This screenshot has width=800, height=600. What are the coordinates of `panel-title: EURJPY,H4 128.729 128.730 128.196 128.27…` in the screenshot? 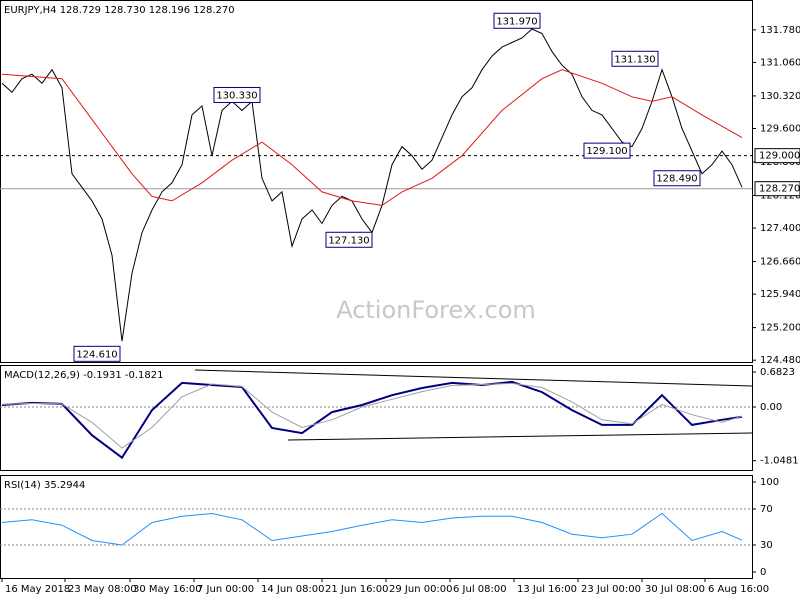 It's located at (119, 10).